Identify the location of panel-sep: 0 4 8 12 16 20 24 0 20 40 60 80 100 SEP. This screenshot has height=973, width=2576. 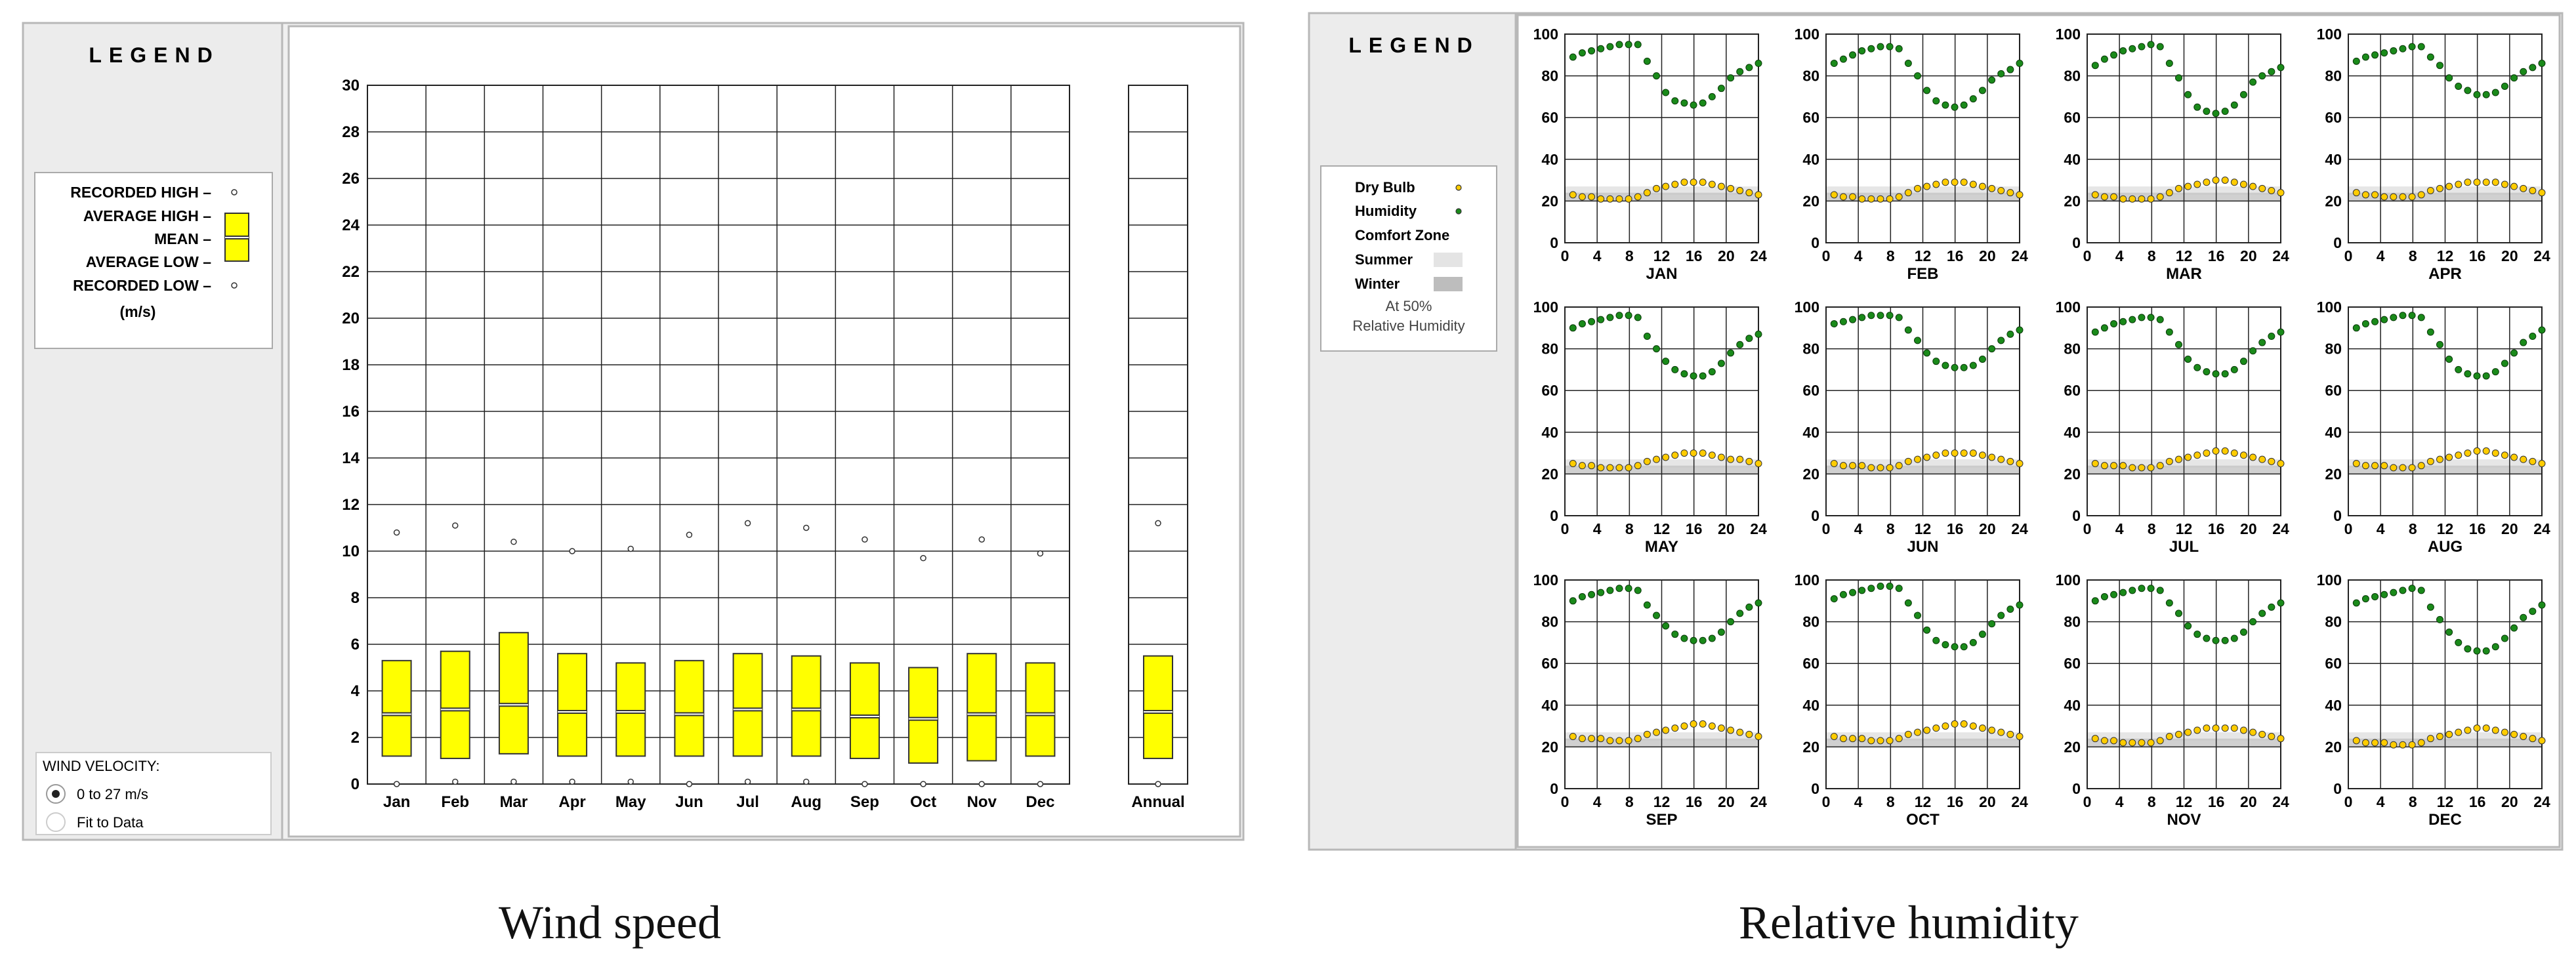
(1650, 700).